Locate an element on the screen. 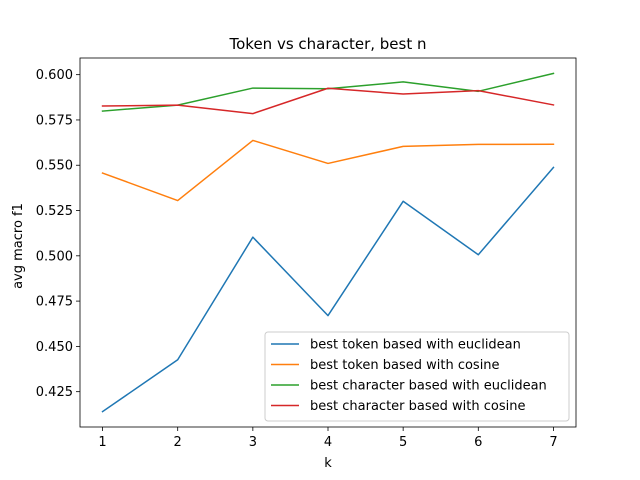 This screenshot has width=640, height=480. legend-box is located at coordinates (417, 376).